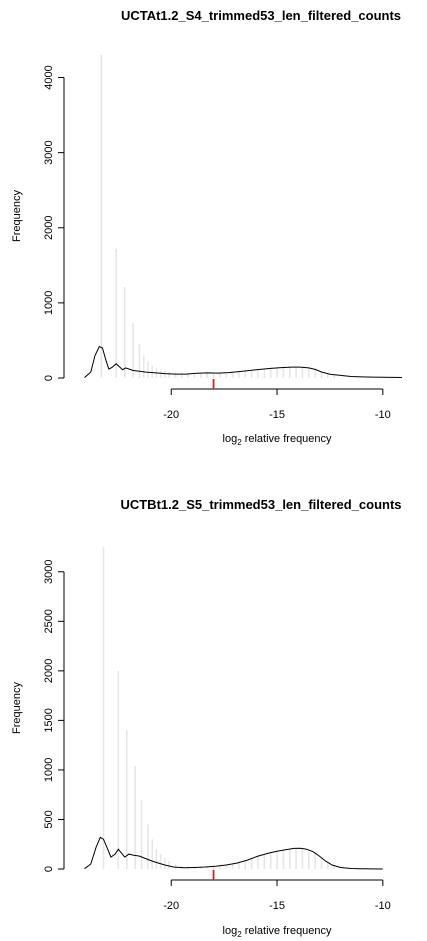  I want to click on y-tick-label: 1500, so click(49, 720).